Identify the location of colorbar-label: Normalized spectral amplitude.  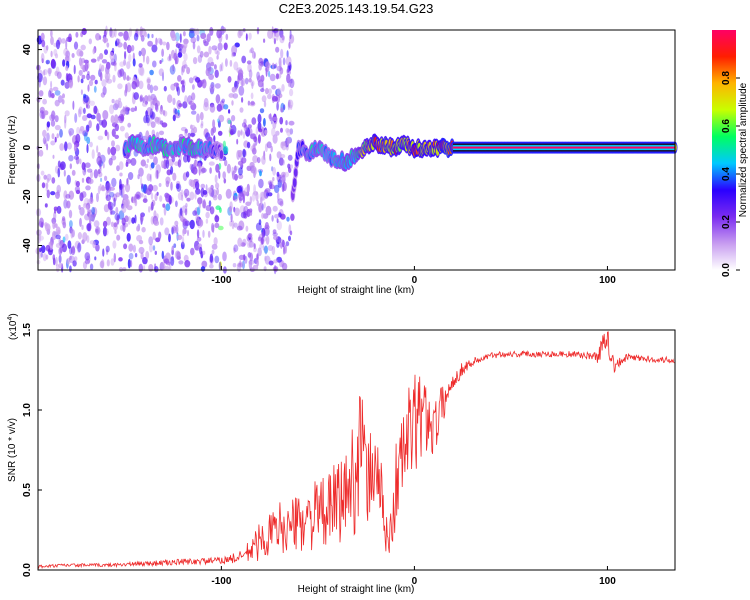
(743, 149).